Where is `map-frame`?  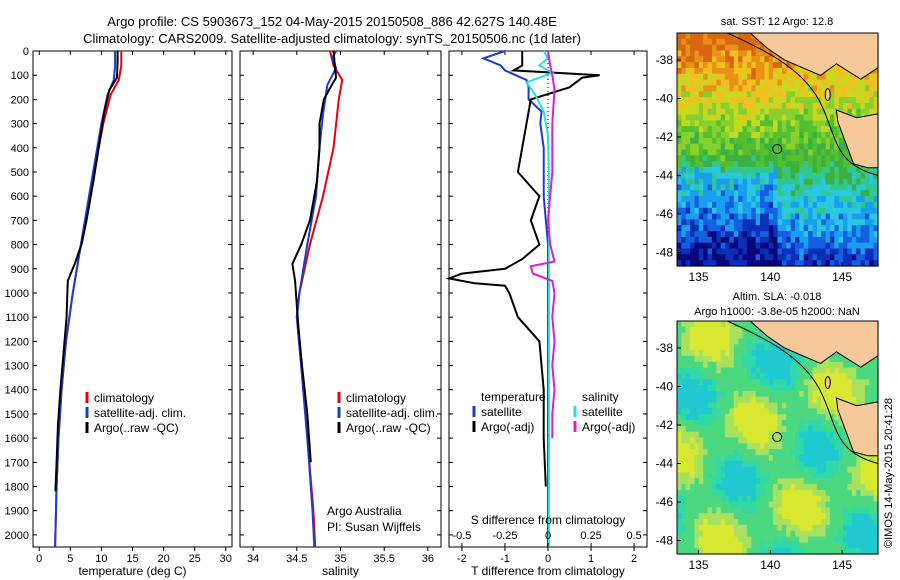 map-frame is located at coordinates (777, 437).